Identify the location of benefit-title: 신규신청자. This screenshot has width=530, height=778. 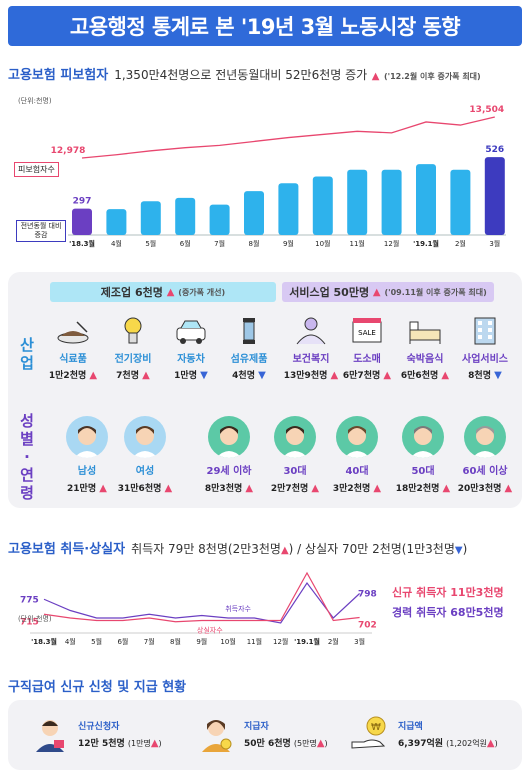
(99, 727).